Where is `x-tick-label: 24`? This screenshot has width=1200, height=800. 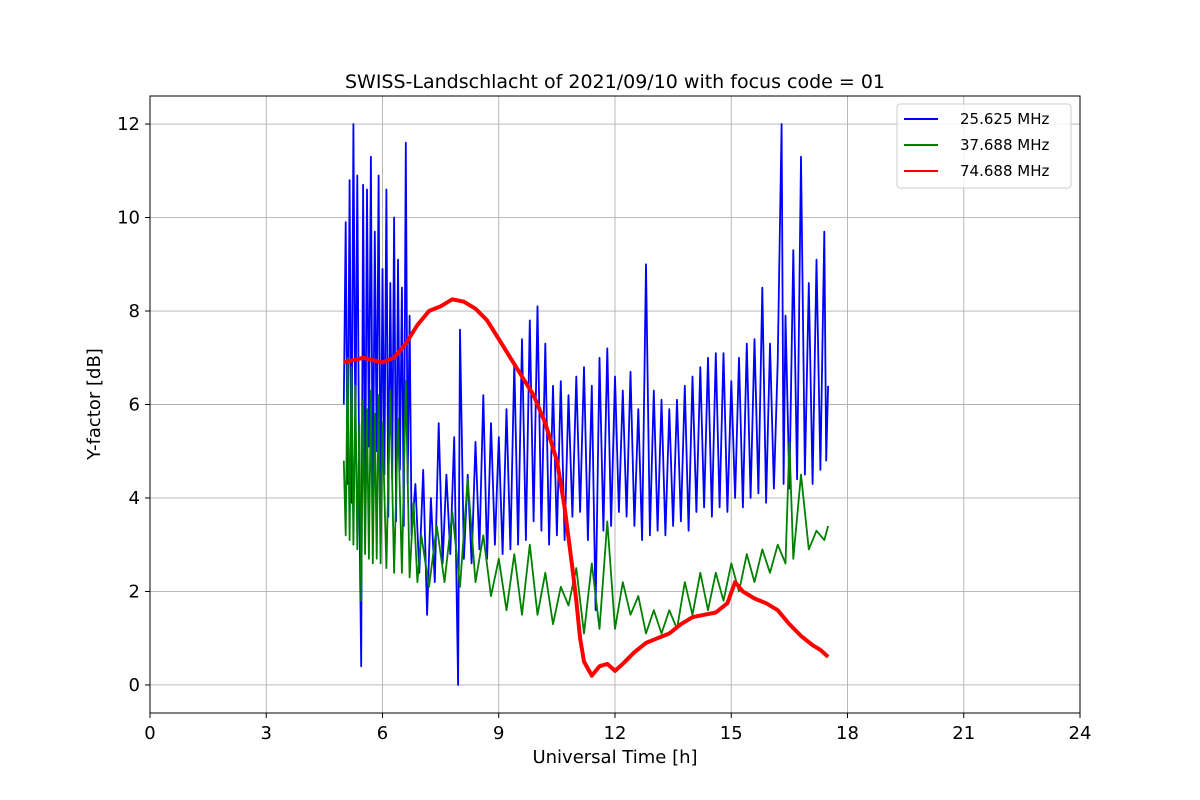
x-tick-label: 24 is located at coordinates (1080, 733).